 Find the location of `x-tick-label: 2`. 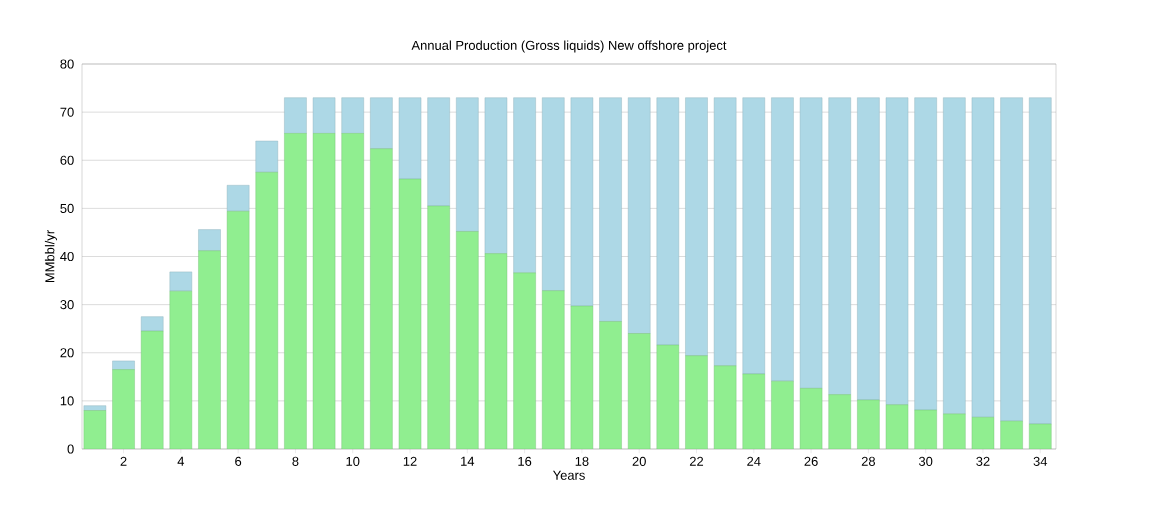

x-tick-label: 2 is located at coordinates (123, 461).